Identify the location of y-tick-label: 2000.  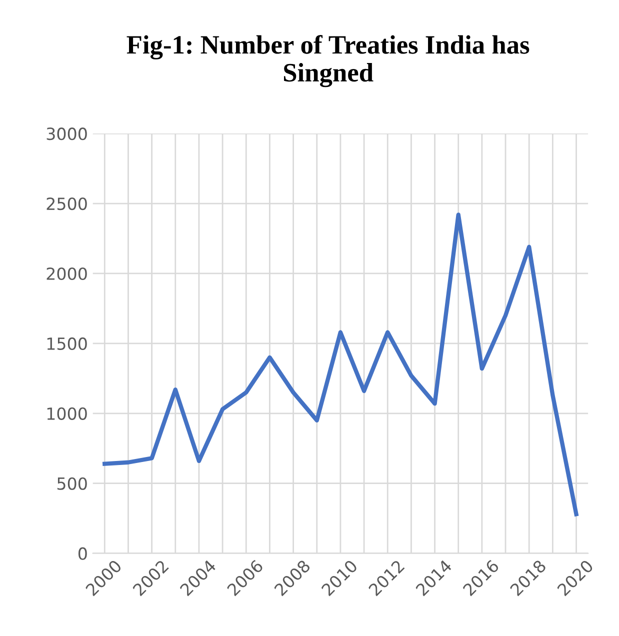
(66, 273).